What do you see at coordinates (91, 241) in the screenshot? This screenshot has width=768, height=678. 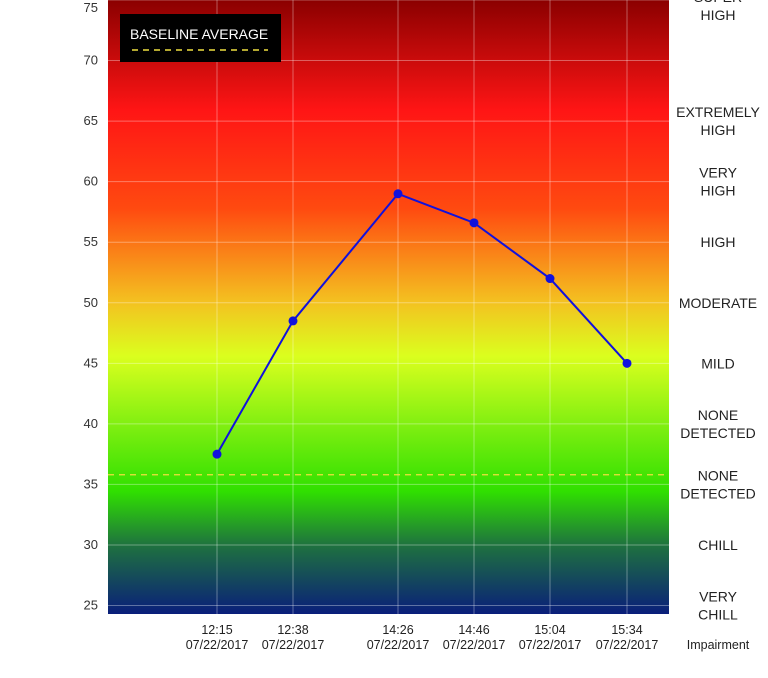 I see `y-tick-label: 55` at bounding box center [91, 241].